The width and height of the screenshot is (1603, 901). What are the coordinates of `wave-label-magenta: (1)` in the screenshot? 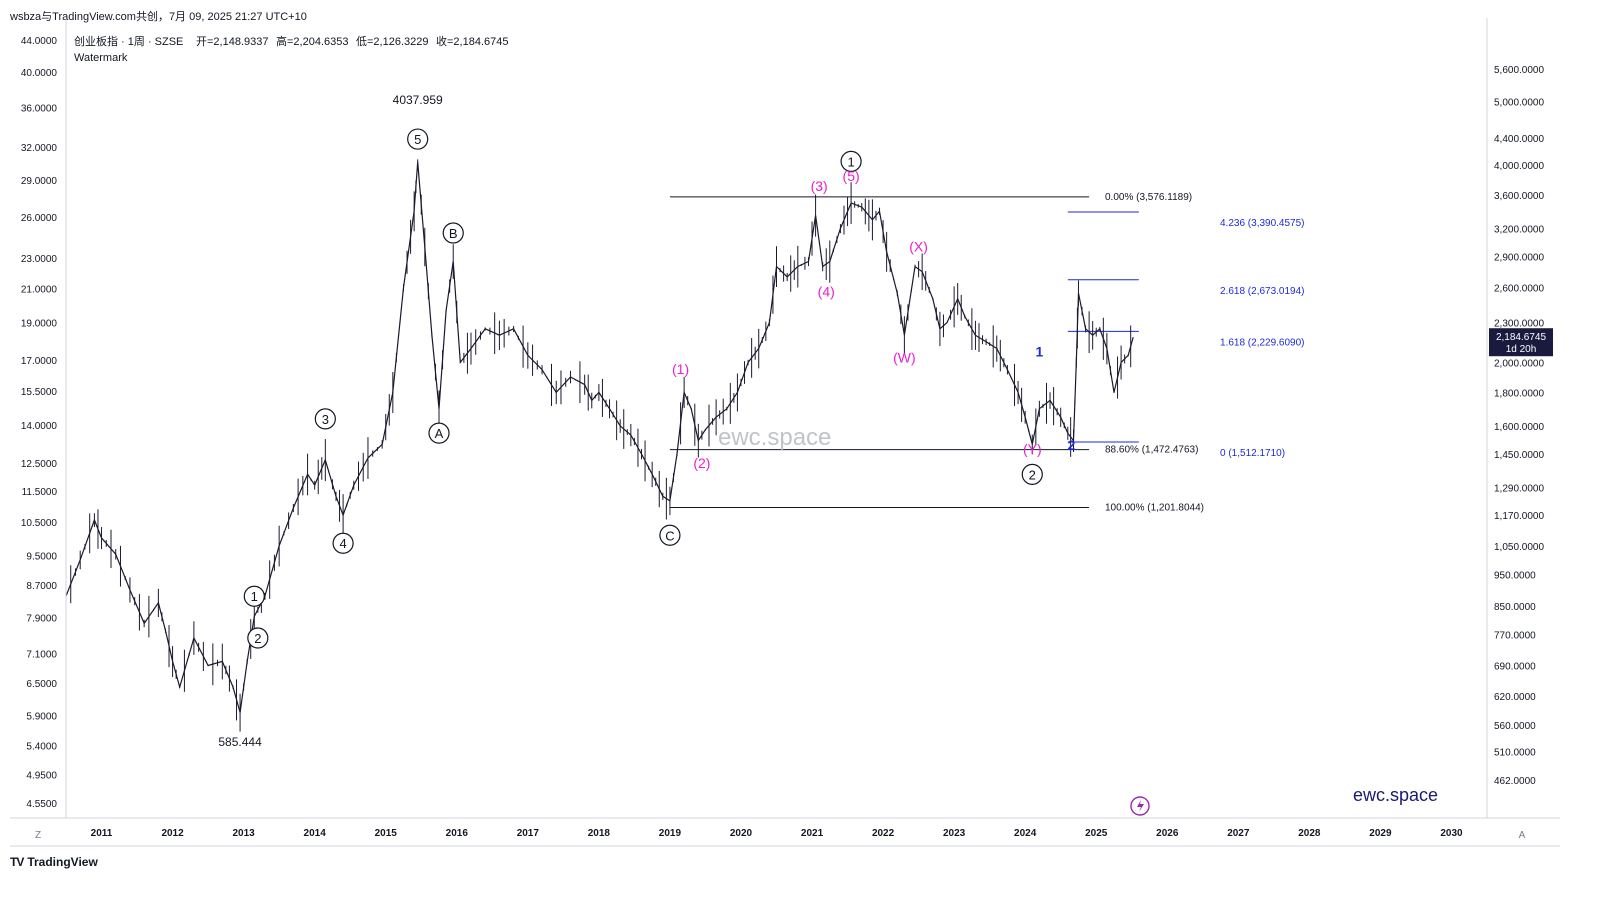 It's located at (680, 369).